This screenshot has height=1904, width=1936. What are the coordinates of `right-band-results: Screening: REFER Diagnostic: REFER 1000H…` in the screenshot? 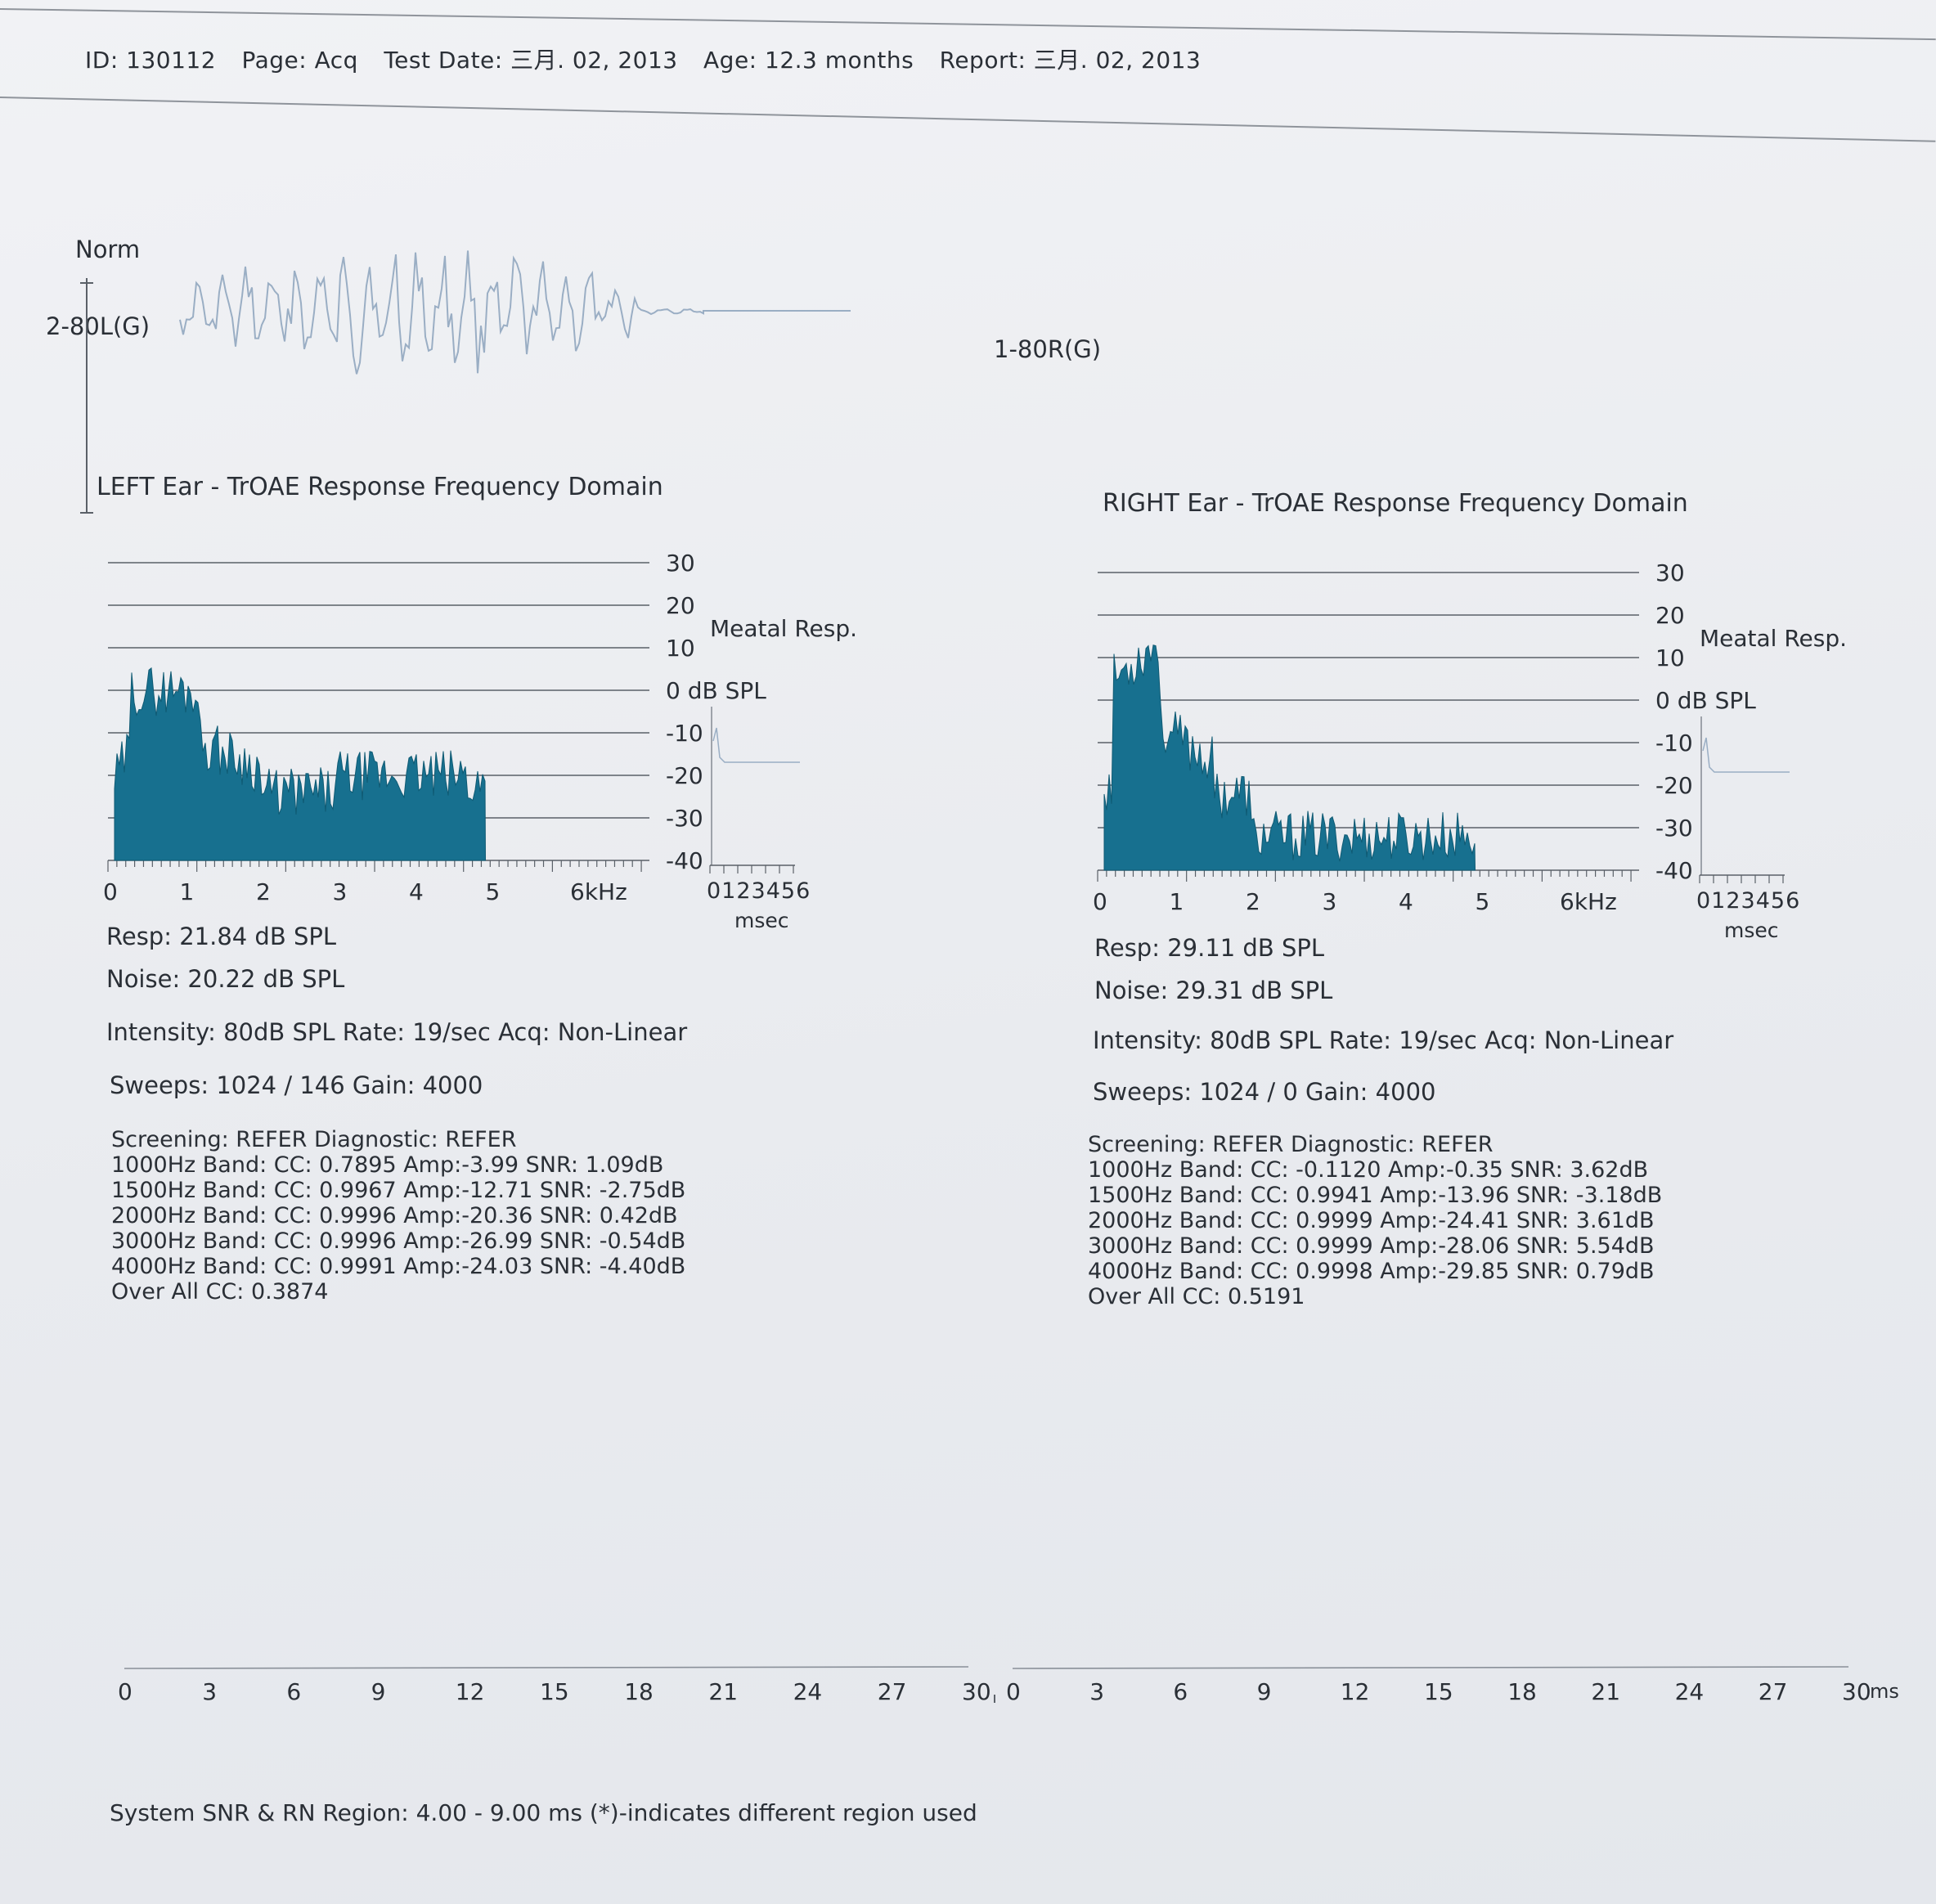 It's located at (1375, 1220).